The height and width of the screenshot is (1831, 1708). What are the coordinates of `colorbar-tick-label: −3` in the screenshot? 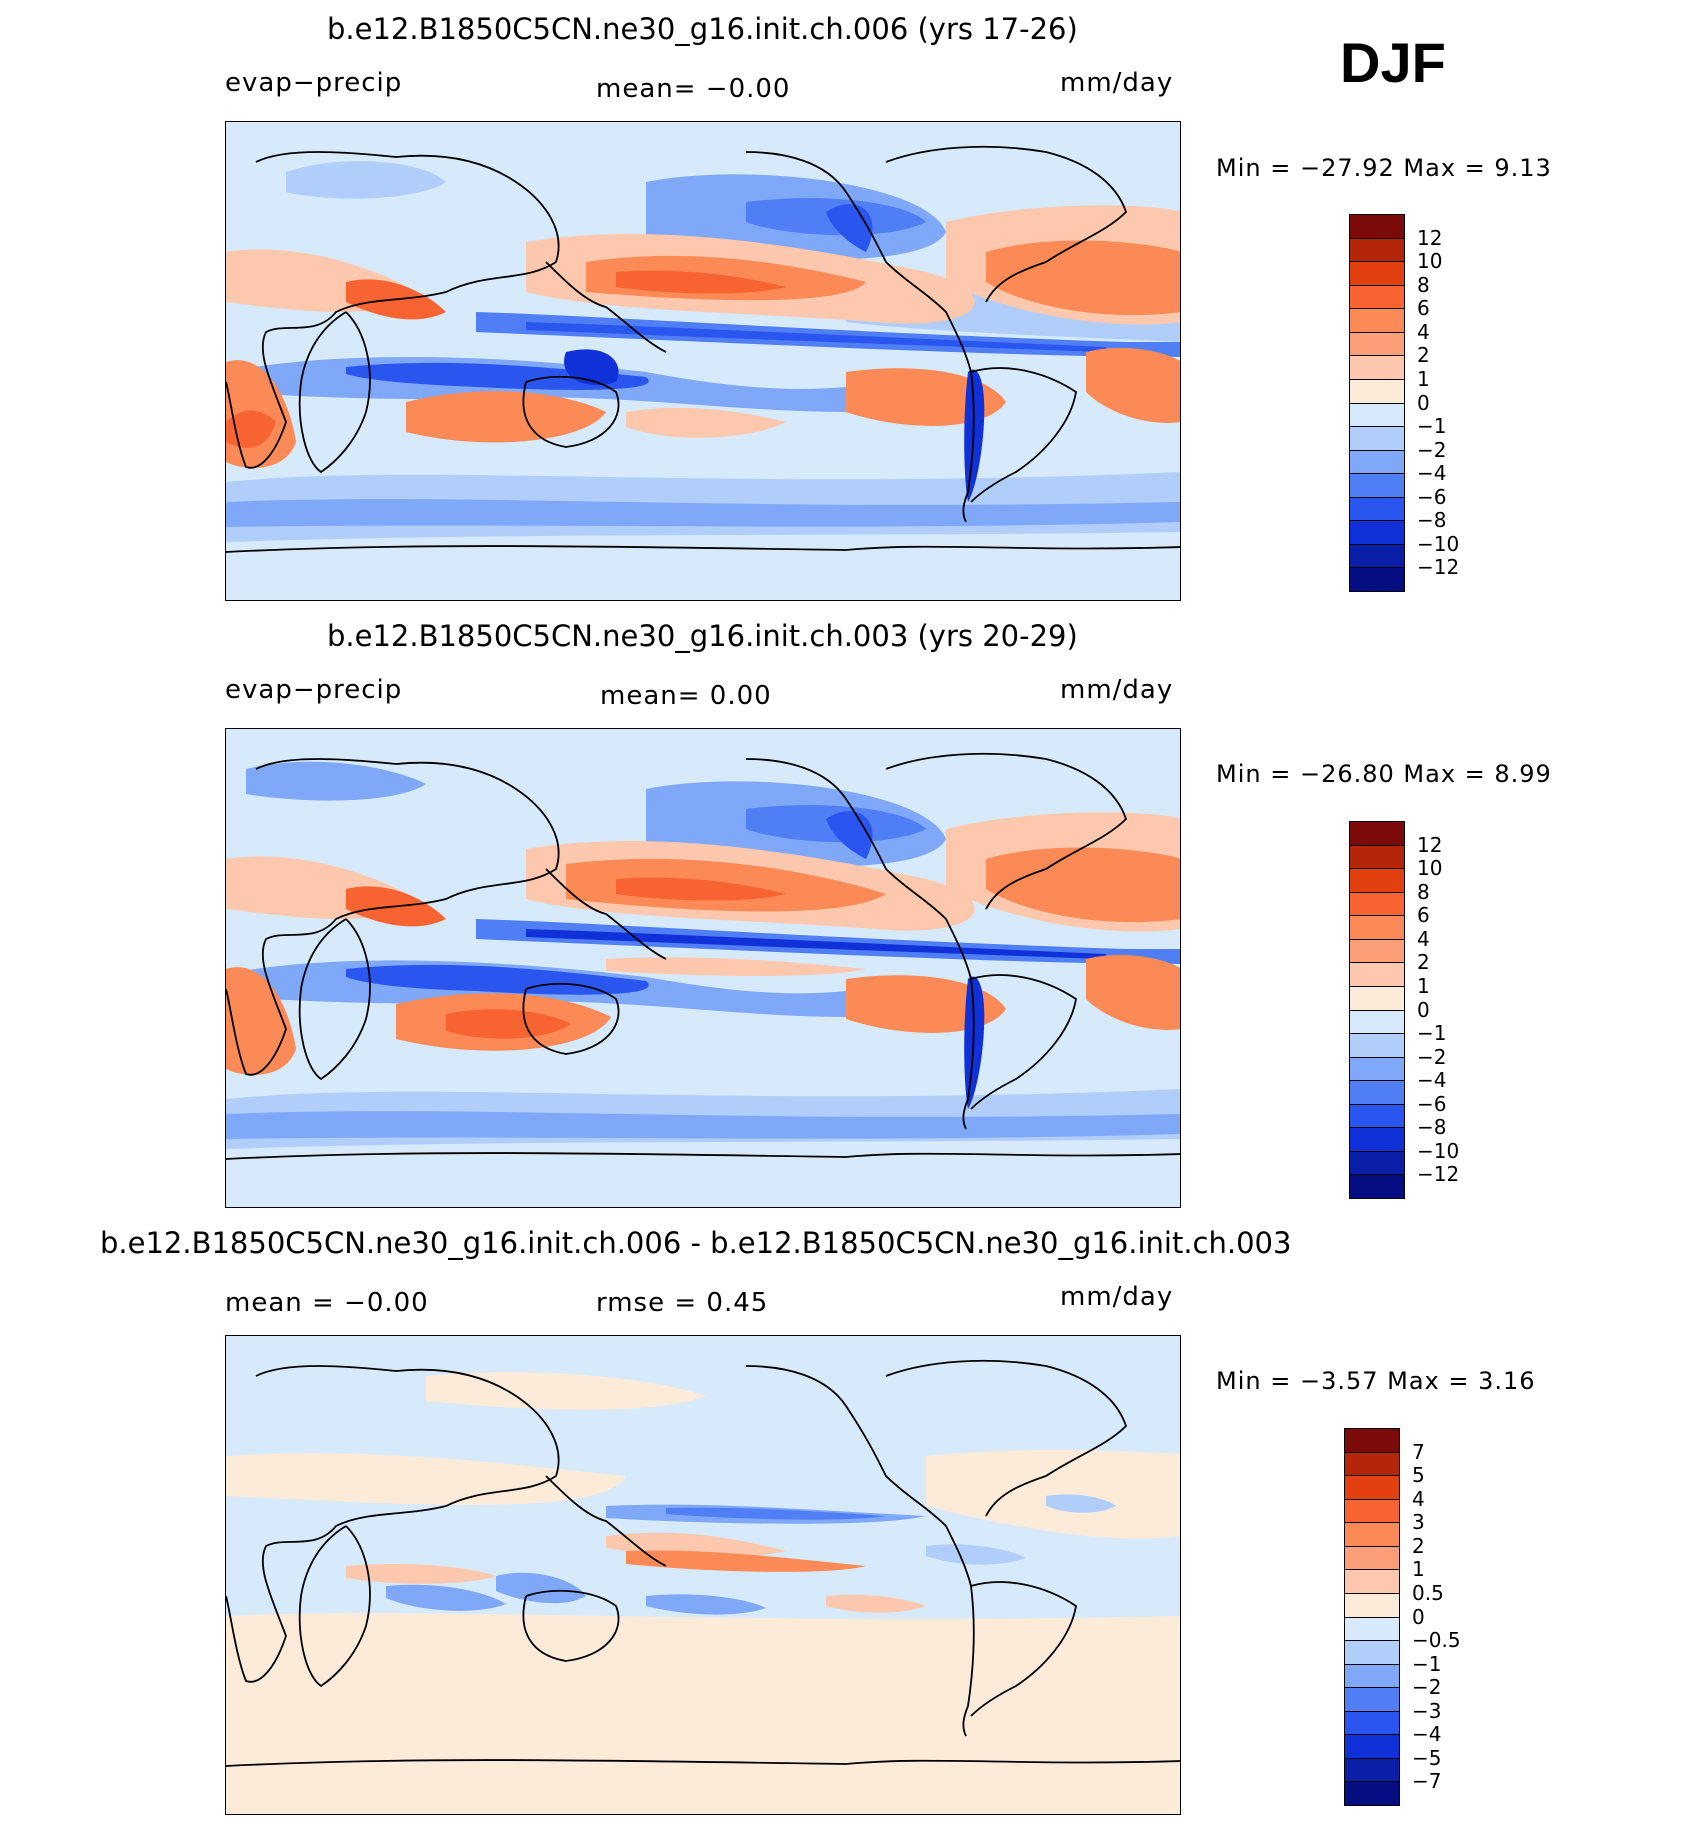 It's located at (1427, 1710).